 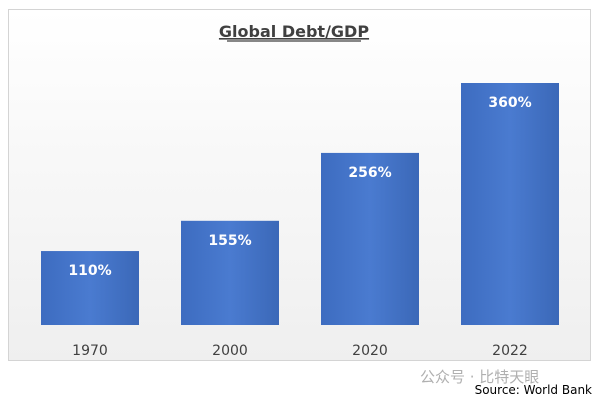 What do you see at coordinates (370, 238) in the screenshot?
I see `bar-2020` at bounding box center [370, 238].